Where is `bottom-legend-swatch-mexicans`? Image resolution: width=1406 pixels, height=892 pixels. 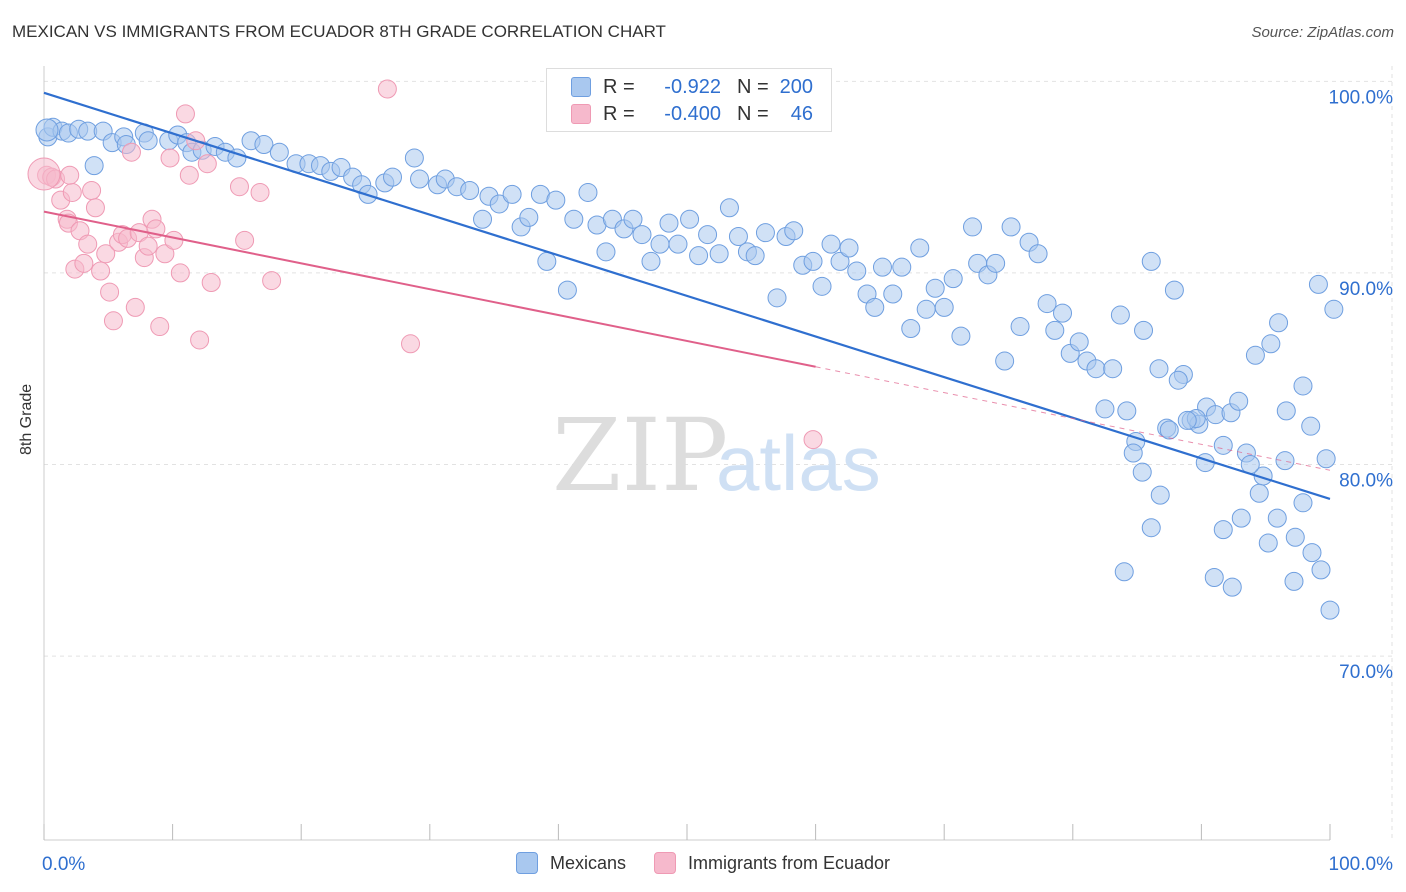
bottom-legend-swatch-mexicans is located at coordinates (526, 863).